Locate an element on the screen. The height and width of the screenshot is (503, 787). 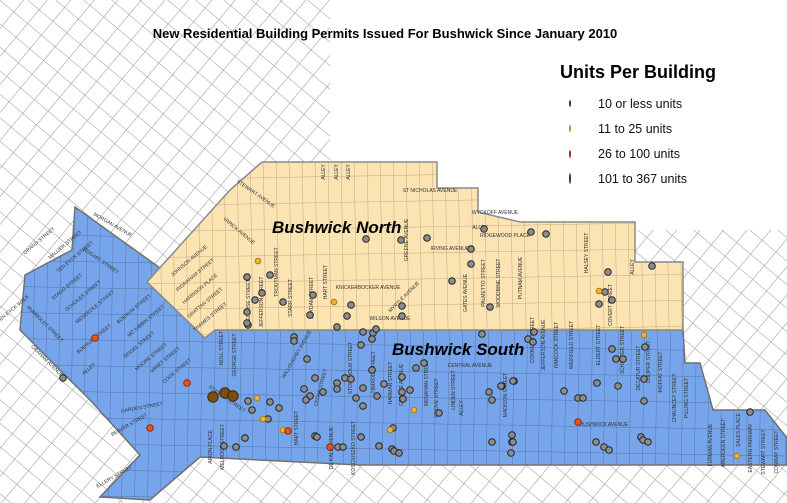
street-label: MENAHAN STREET is located at coordinates (427, 383).